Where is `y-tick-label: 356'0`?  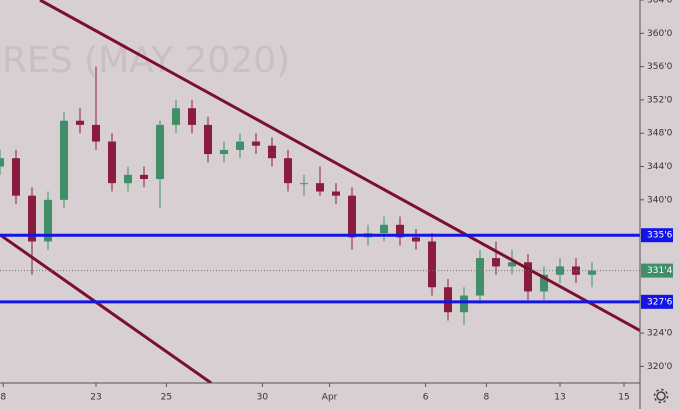
y-tick-label: 356'0 is located at coordinates (660, 67).